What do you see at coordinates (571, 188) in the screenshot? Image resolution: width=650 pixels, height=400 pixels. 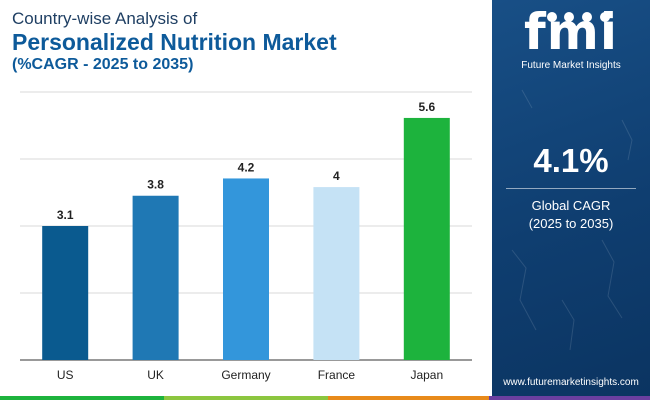 I see `cagr-divider` at bounding box center [571, 188].